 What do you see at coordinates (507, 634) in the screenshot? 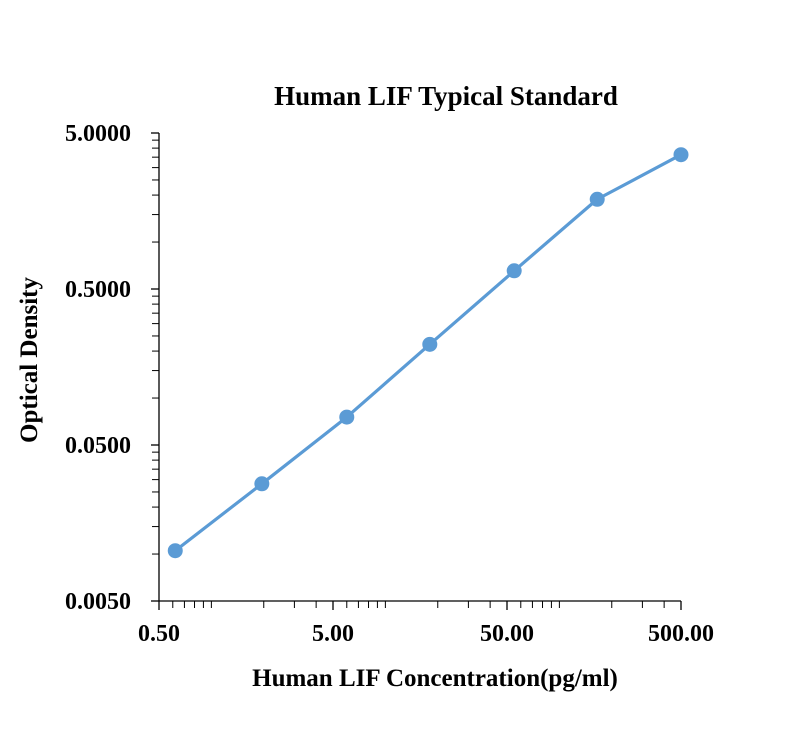
I see `x-tick-label: 50.00` at bounding box center [507, 634].